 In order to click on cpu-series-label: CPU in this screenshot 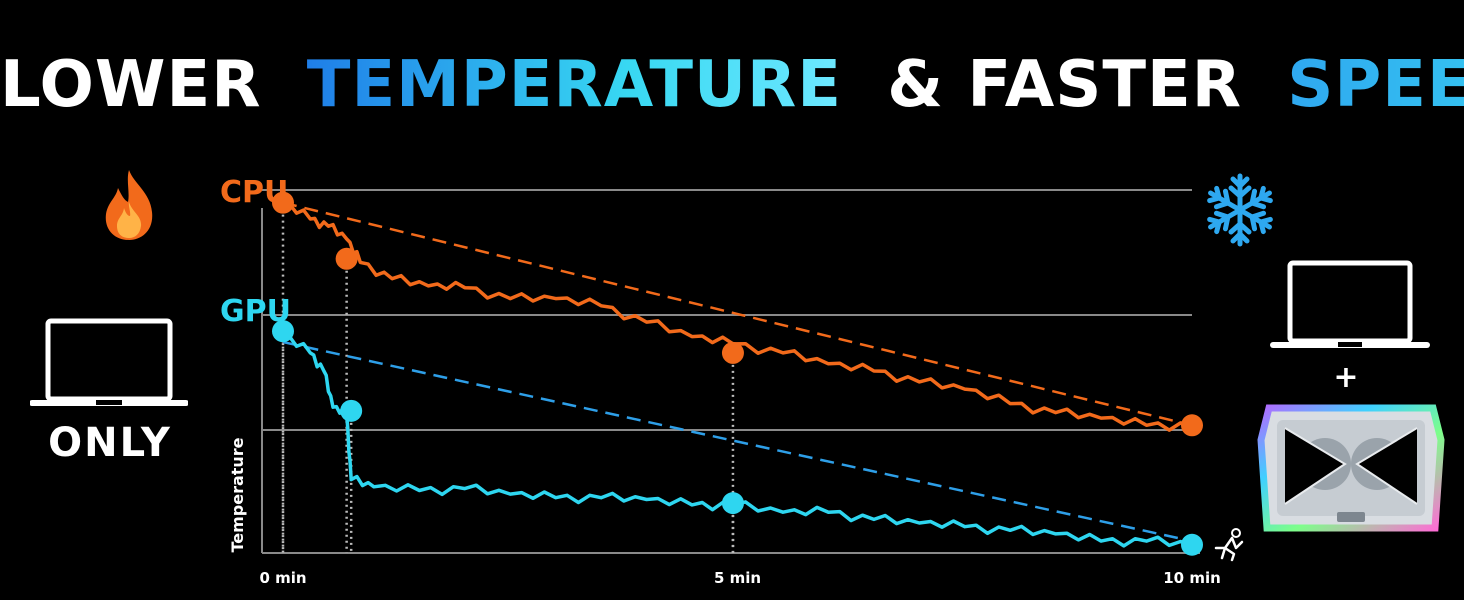, I will do `click(254, 192)`.